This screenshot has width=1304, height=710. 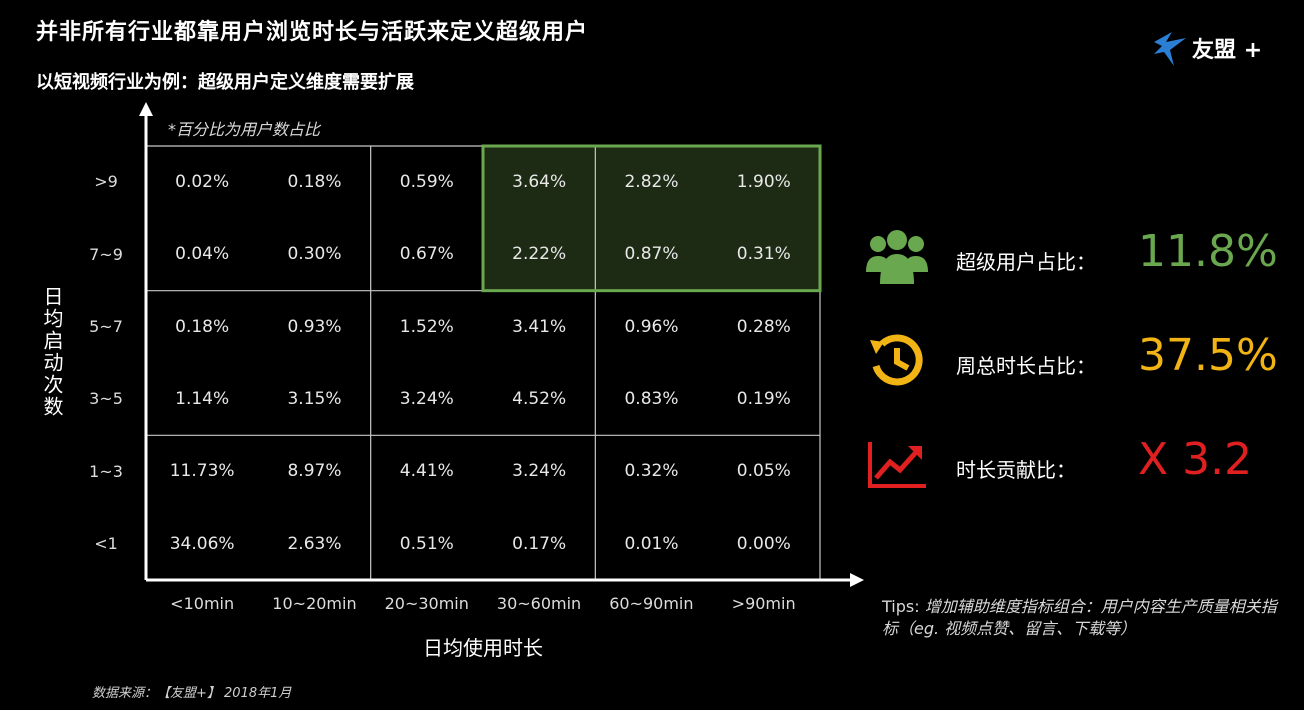 What do you see at coordinates (539, 254) in the screenshot?
I see `cell-value: 2.22%` at bounding box center [539, 254].